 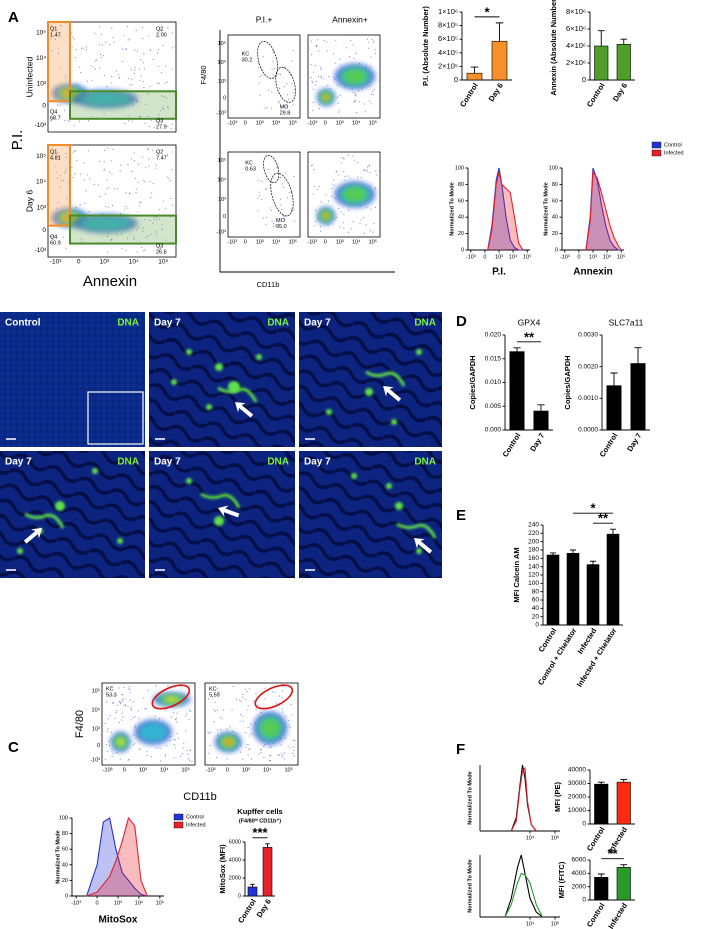 What do you see at coordinates (461, 201) in the screenshot?
I see `y-tick-label: 60` at bounding box center [461, 201].